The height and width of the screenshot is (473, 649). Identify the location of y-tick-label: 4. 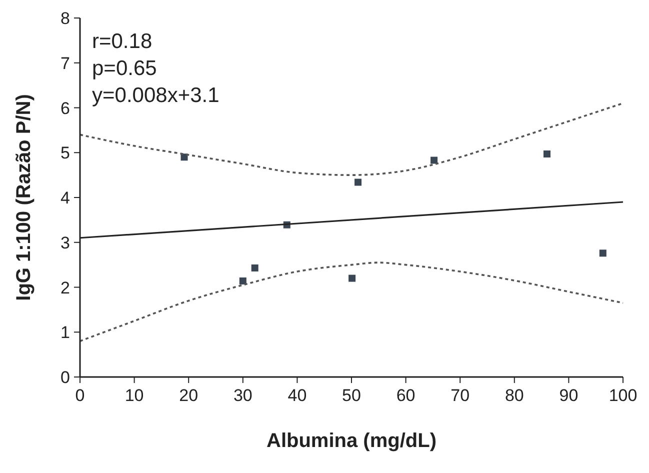
(65, 198).